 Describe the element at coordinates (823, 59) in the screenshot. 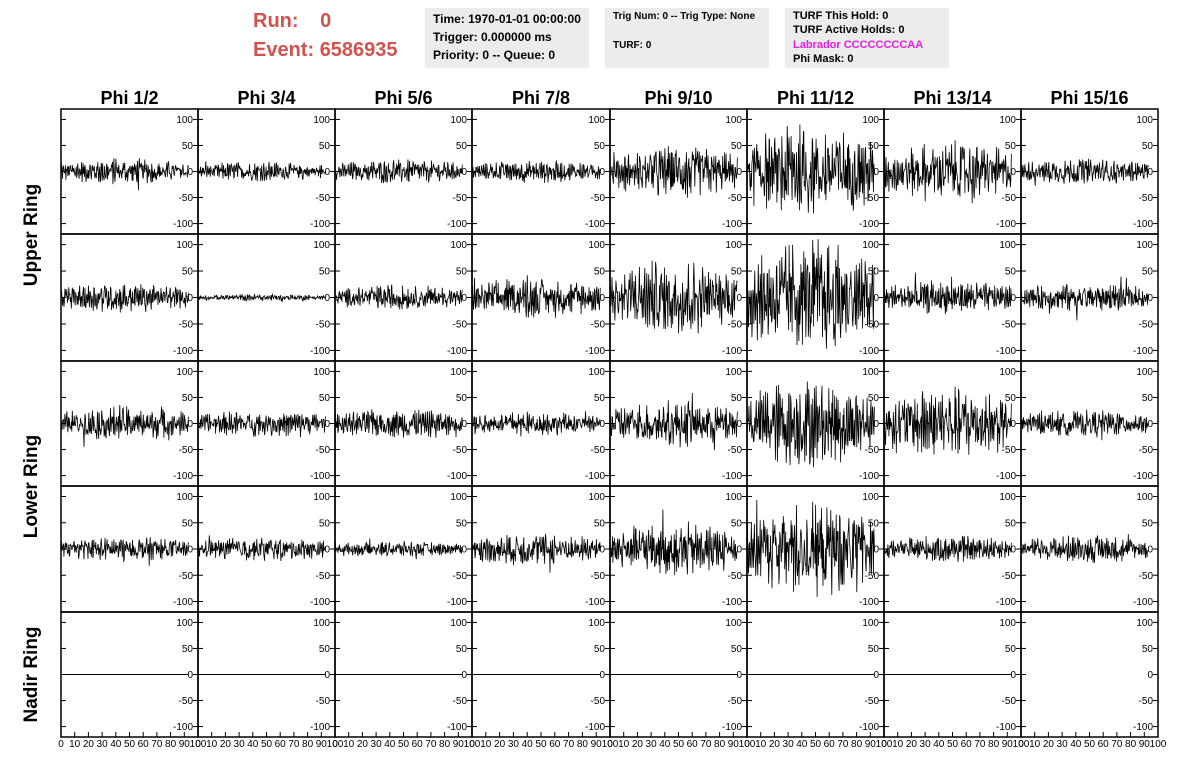

I see `phi-mask-text: Phi Mask: 0` at that location.